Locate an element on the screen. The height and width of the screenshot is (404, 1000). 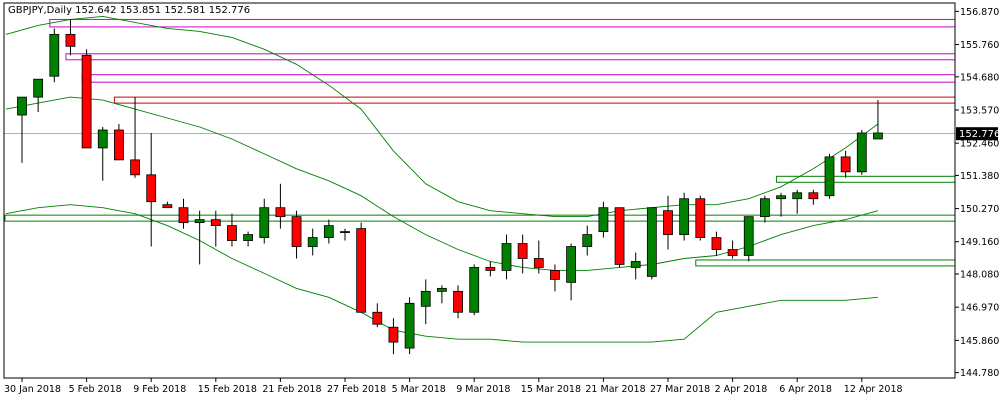
price-tick-label: 151.380 is located at coordinates (979, 176).